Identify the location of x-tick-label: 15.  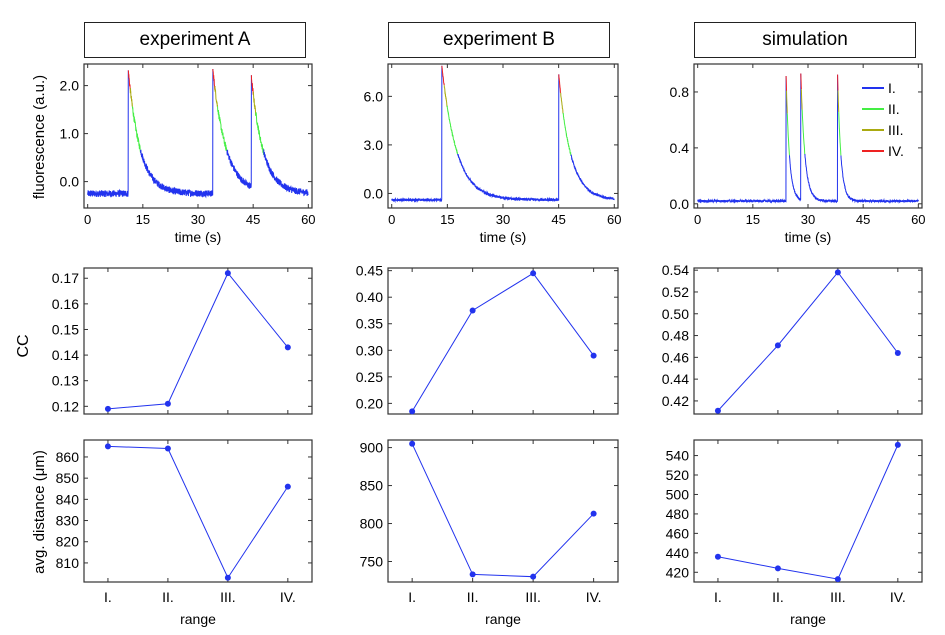
(143, 219).